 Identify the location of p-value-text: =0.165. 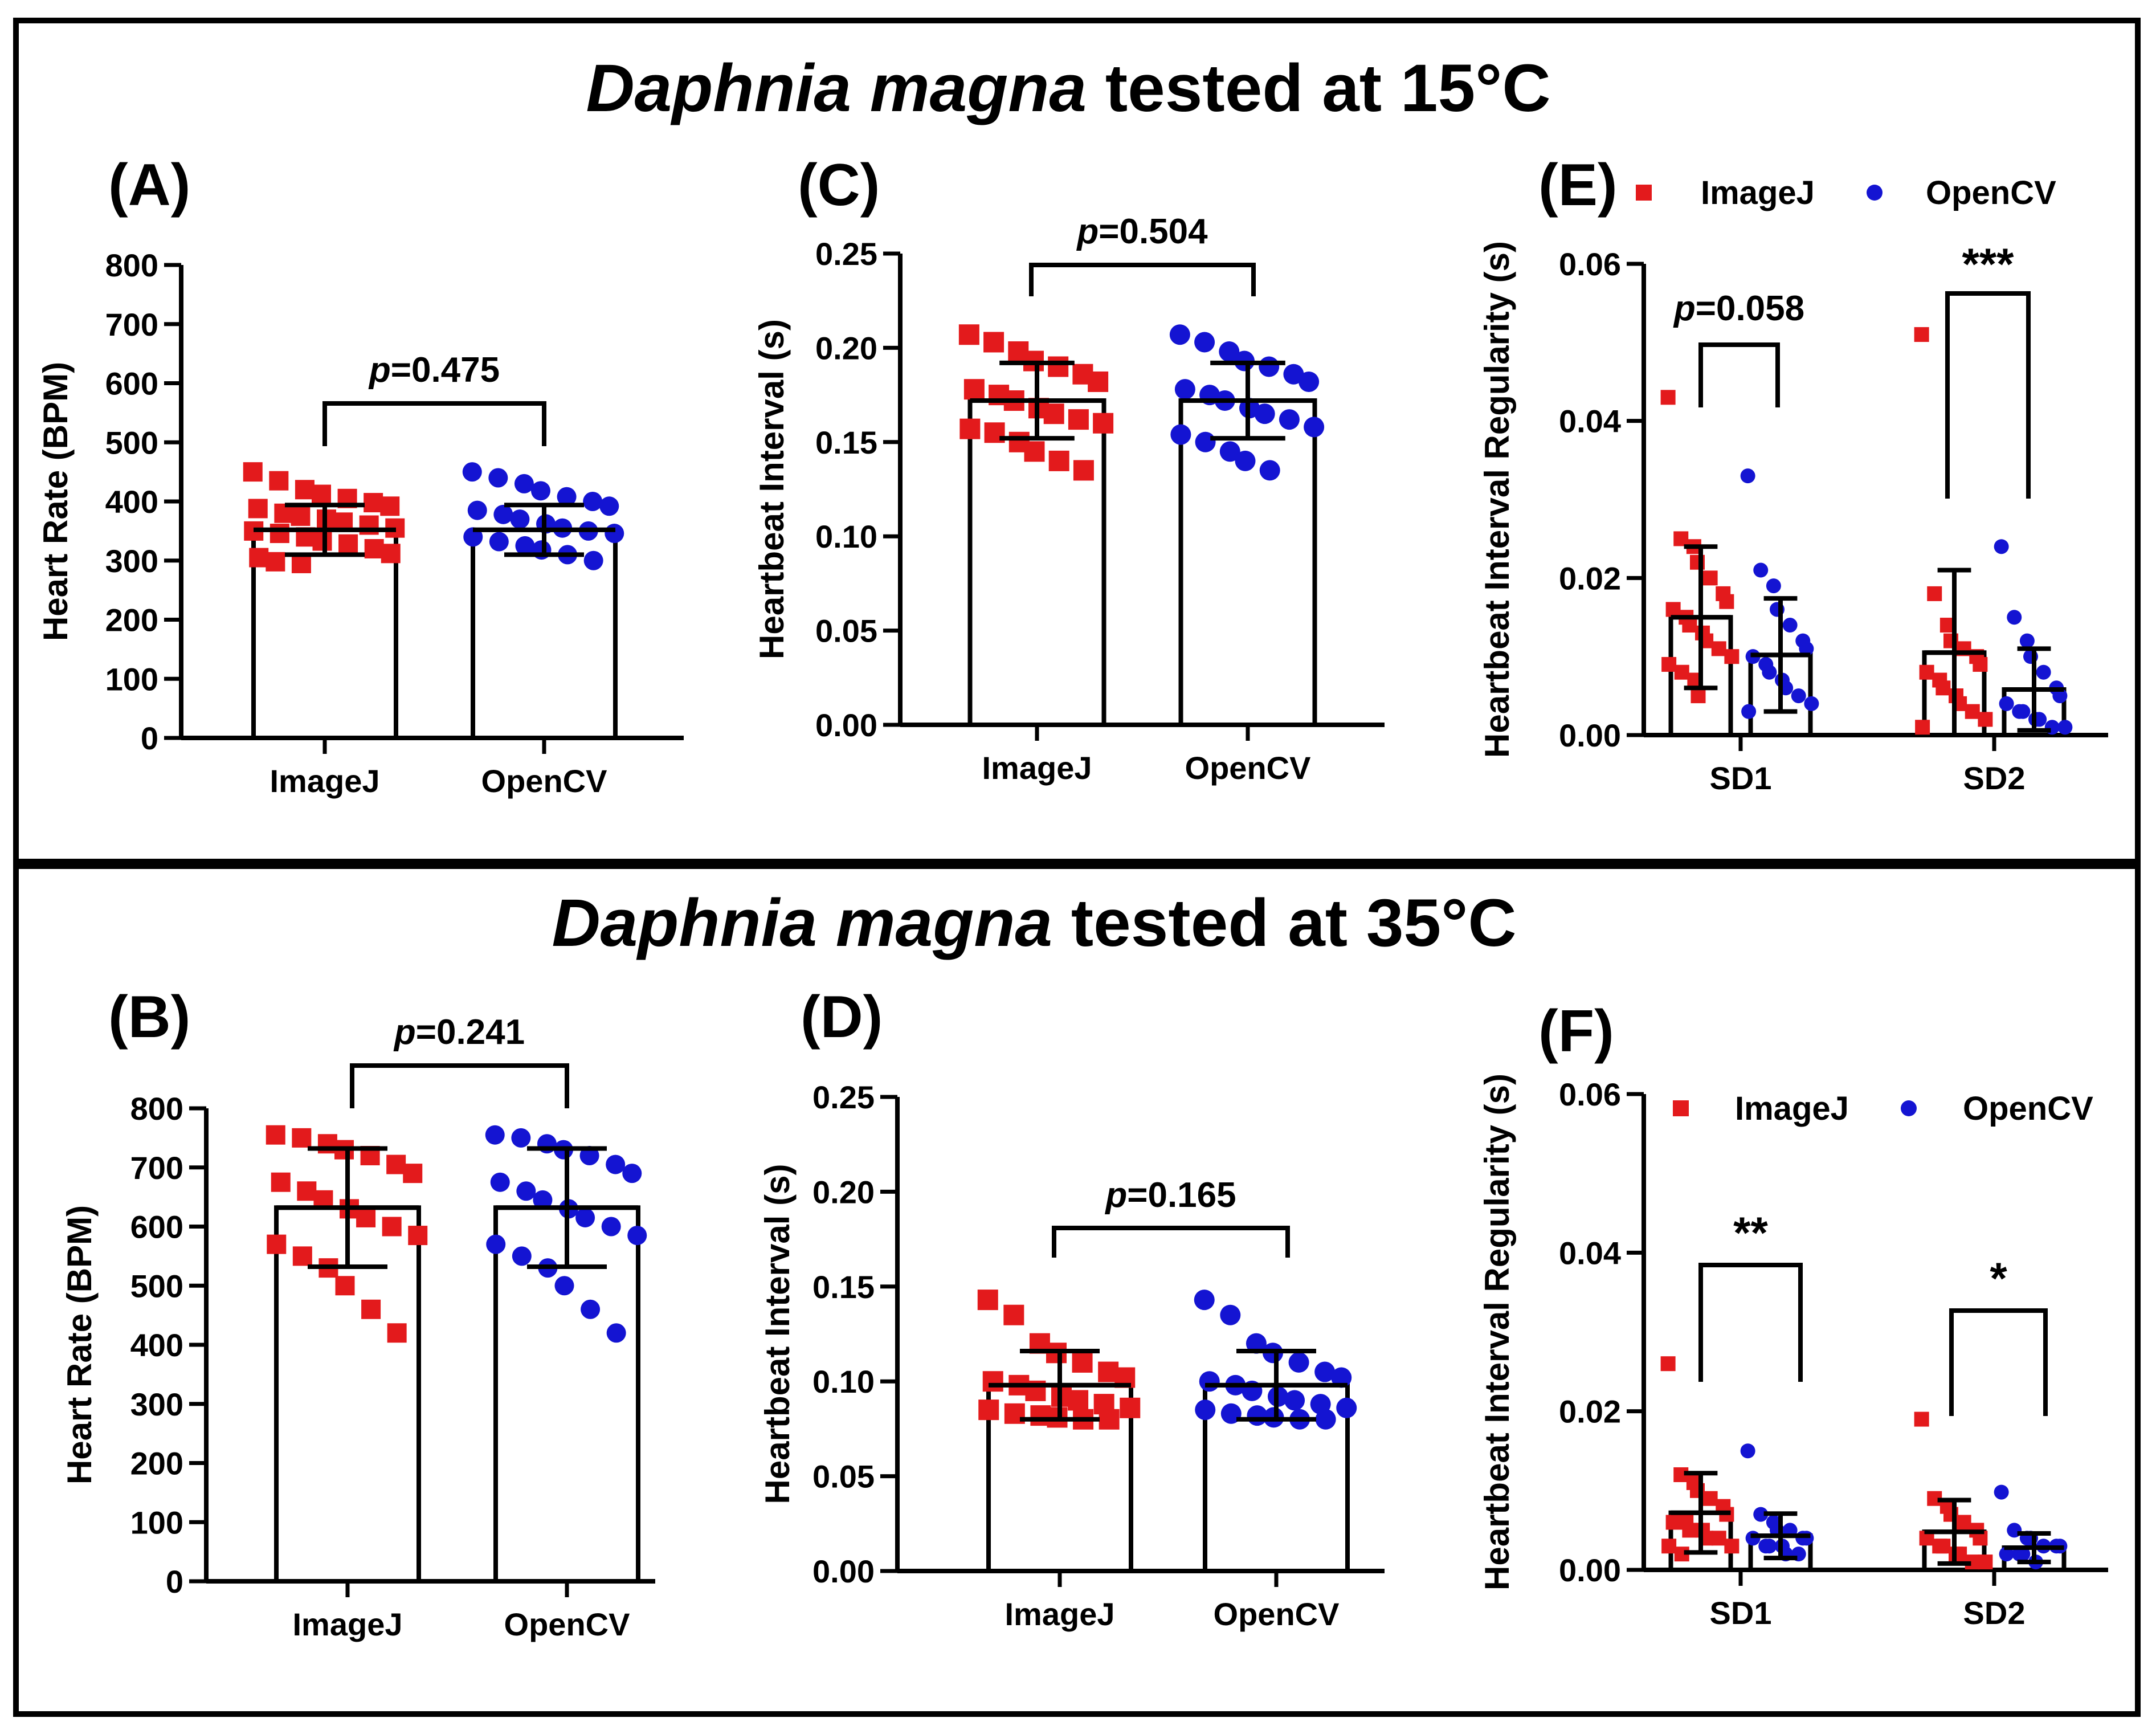
(1181, 1195).